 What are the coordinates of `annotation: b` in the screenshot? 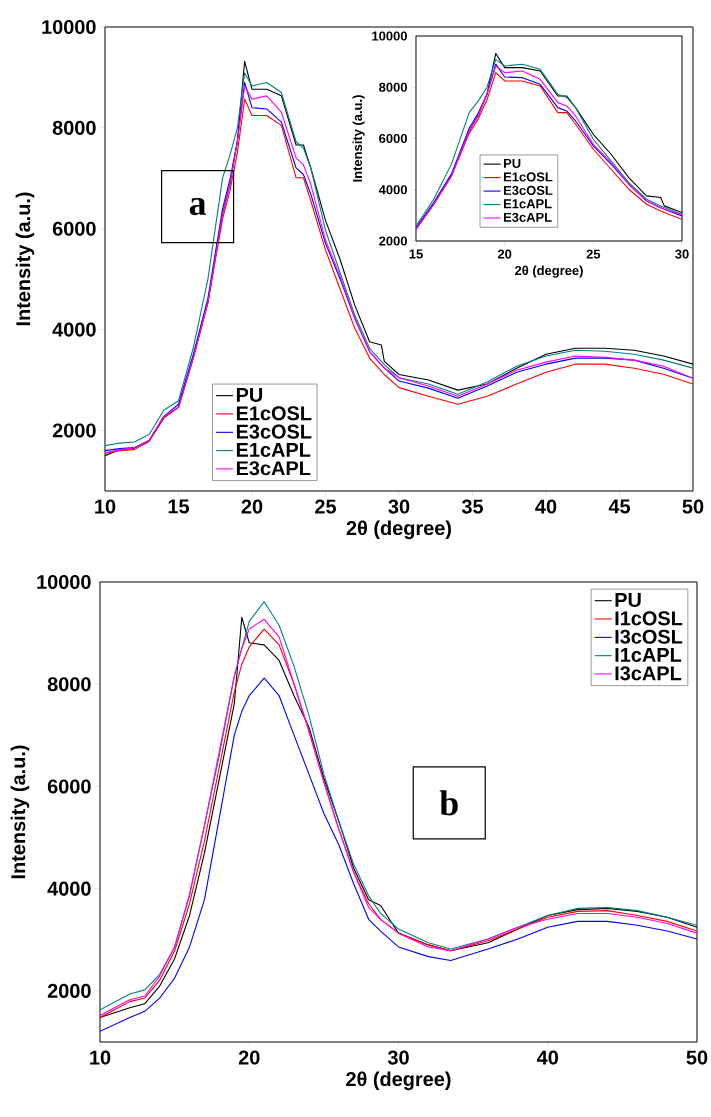 It's located at (448, 803).